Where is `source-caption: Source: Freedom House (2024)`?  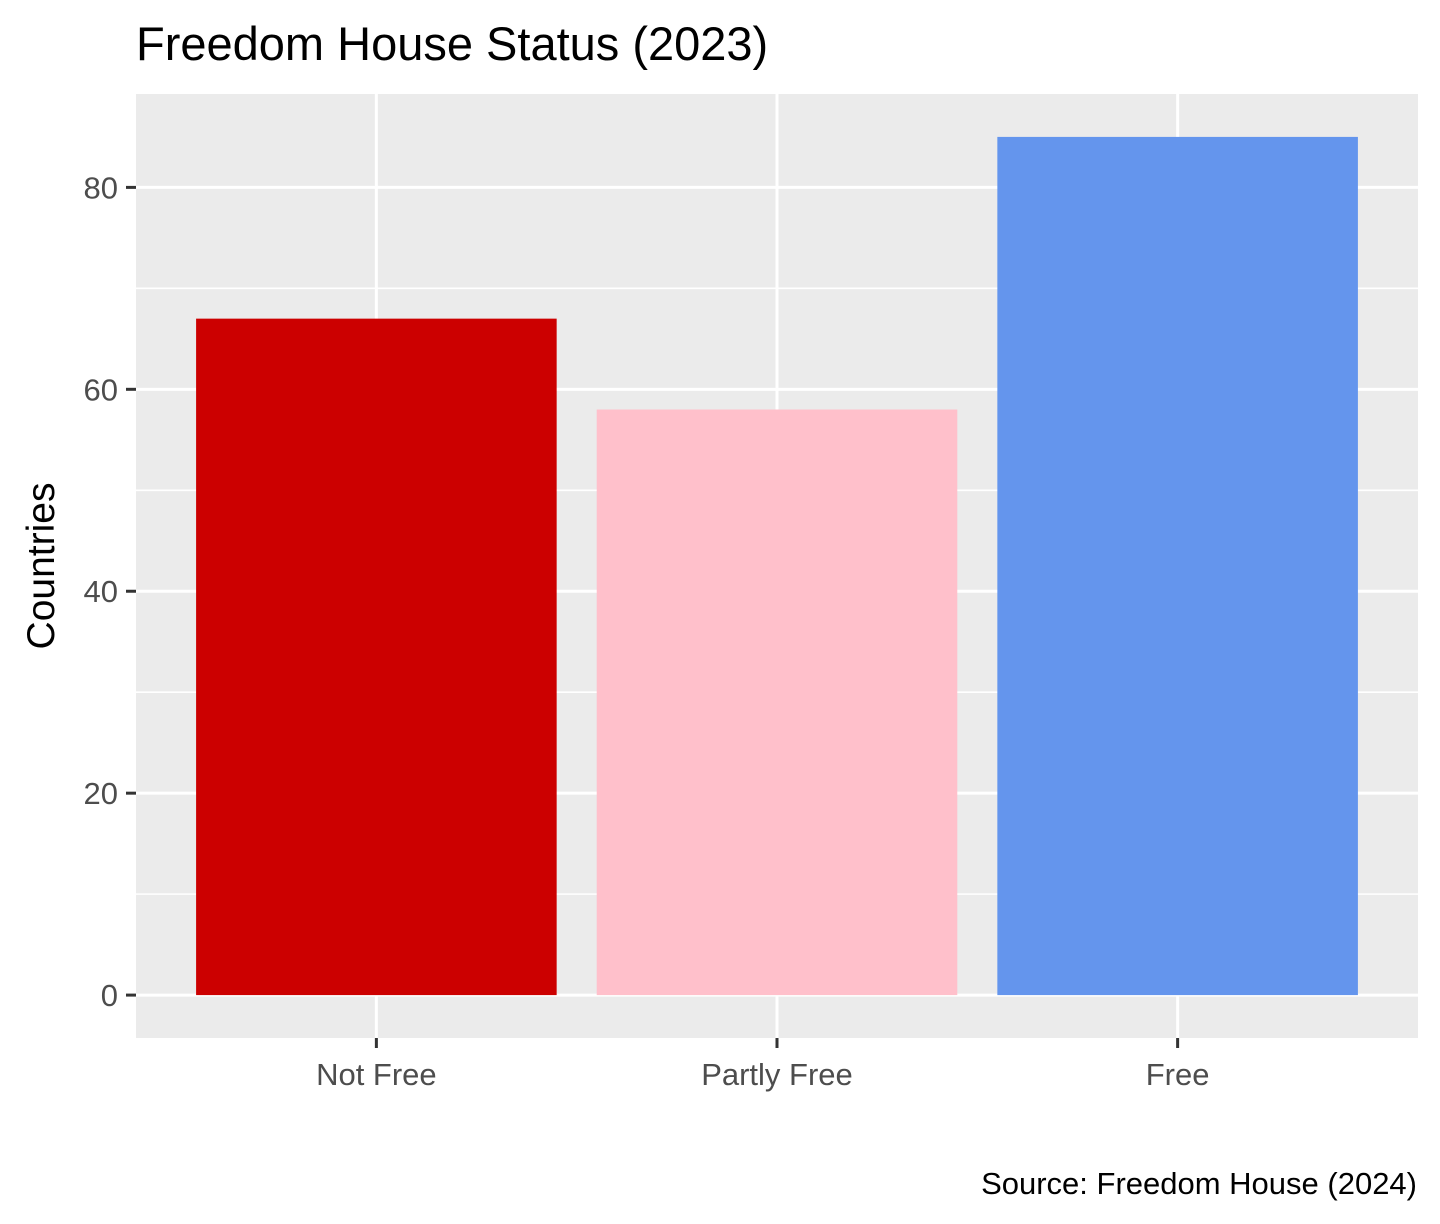
source-caption: Source: Freedom House (2024) is located at coordinates (1199, 1183).